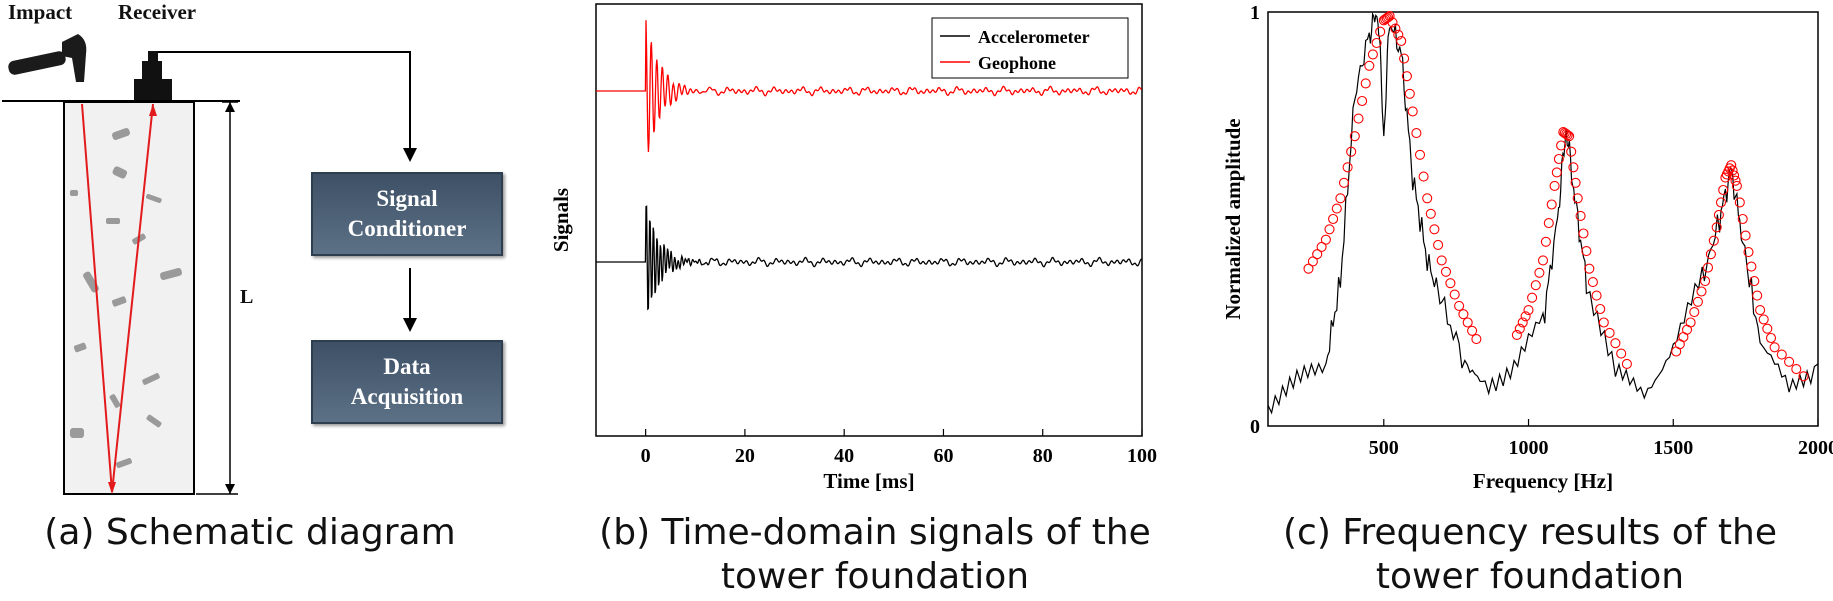 This screenshot has height=601, width=1833. Describe the element at coordinates (153, 75) in the screenshot. I see `receiver-icon` at that location.